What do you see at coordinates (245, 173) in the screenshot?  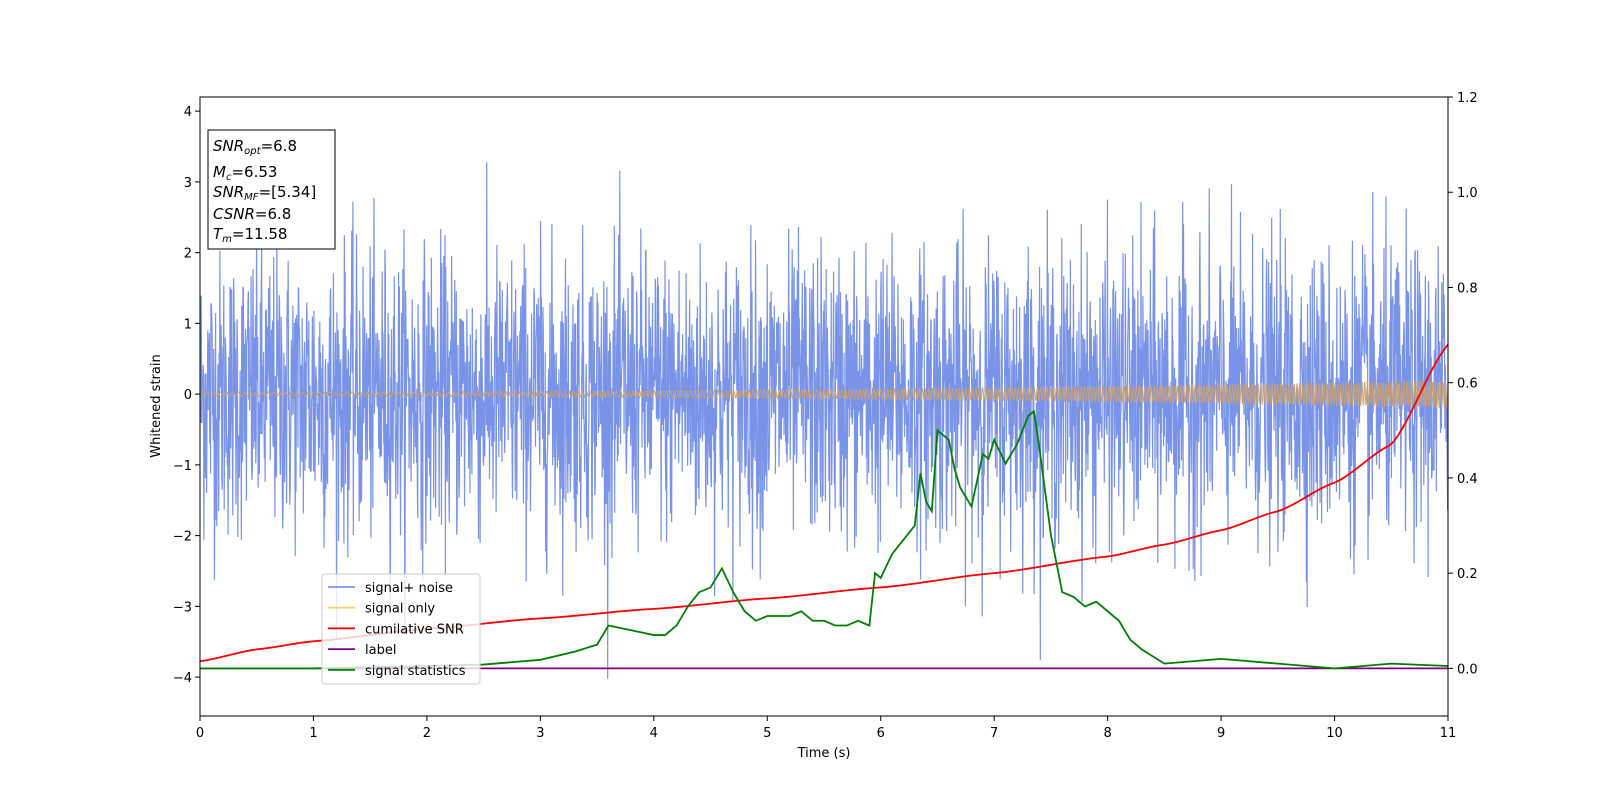 I see `annotation-line-mc: Mc=6.53` at bounding box center [245, 173].